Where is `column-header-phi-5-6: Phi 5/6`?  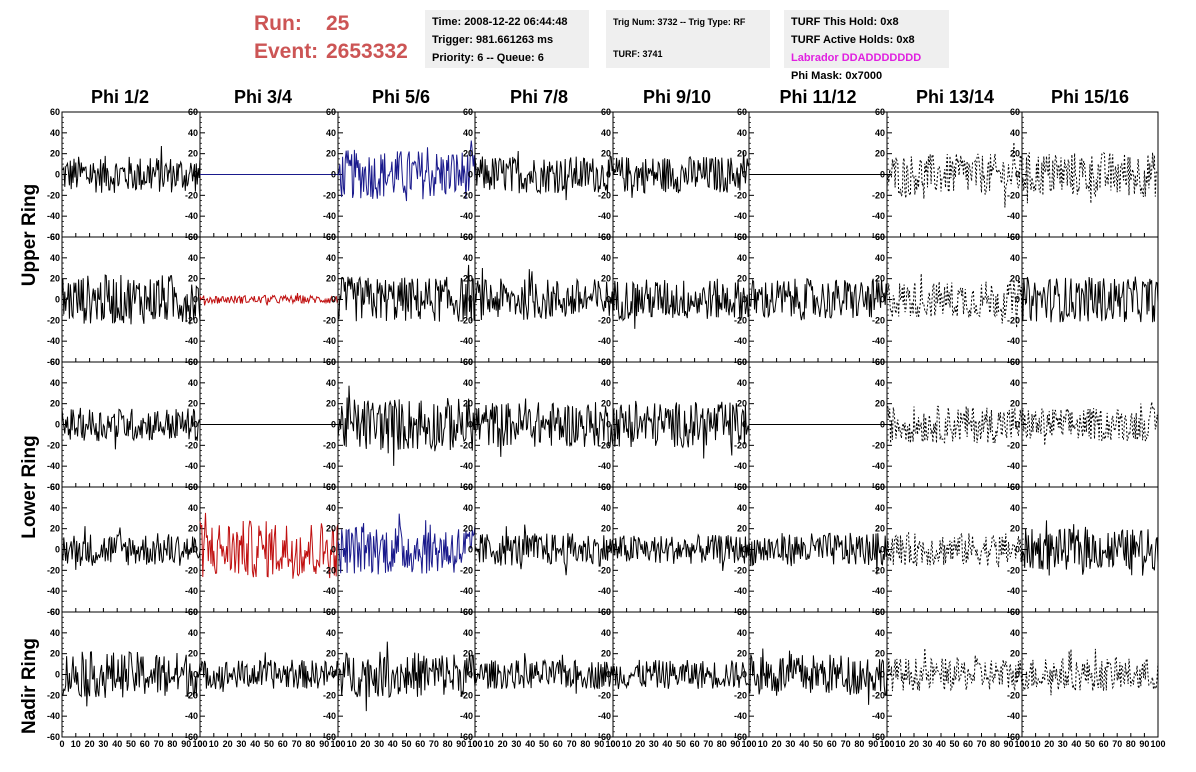 column-header-phi-5-6: Phi 5/6 is located at coordinates (401, 97).